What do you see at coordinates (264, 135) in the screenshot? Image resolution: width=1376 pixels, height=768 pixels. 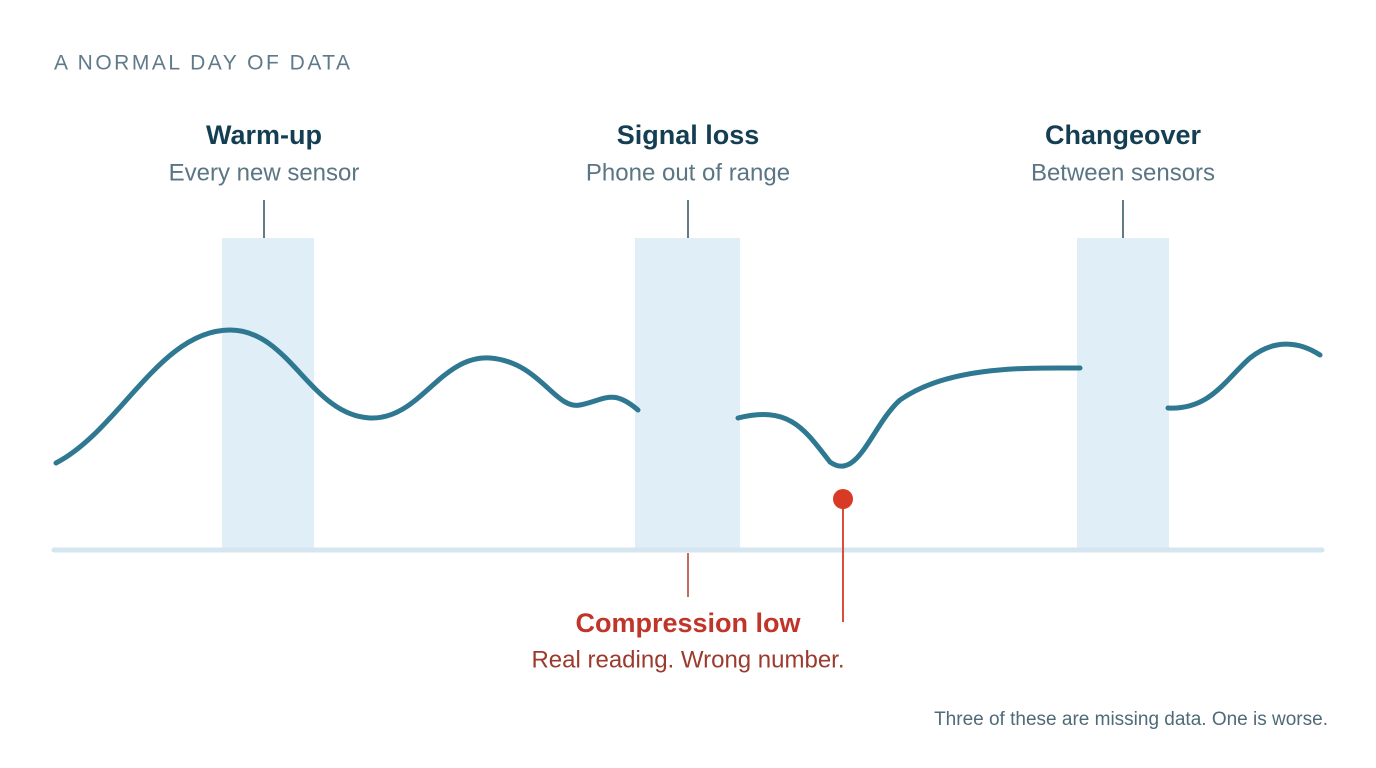 I see `annotation-label: Warm-up` at bounding box center [264, 135].